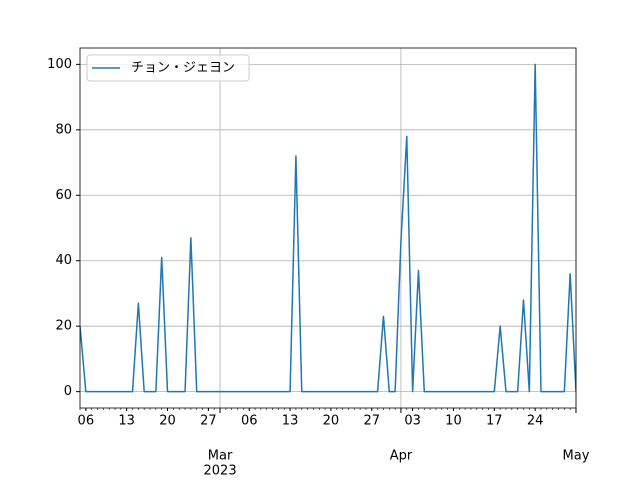 The image size is (640, 480). What do you see at coordinates (412, 421) in the screenshot?
I see `x-tick-label: 03` at bounding box center [412, 421].